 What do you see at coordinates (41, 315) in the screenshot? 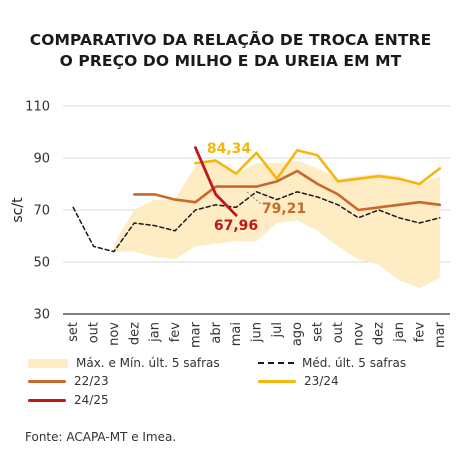
I see `y-tick-label: 30` at bounding box center [41, 315].